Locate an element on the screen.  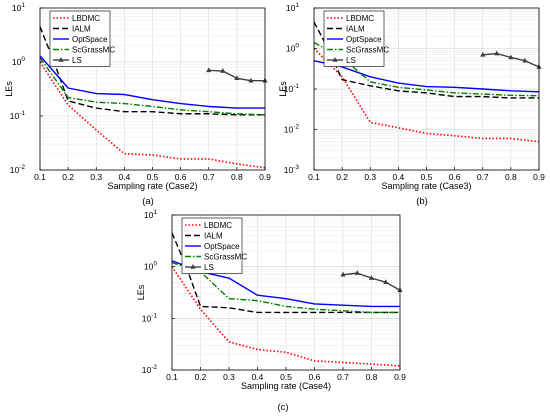
panel-caption: (a) is located at coordinates (148, 201).